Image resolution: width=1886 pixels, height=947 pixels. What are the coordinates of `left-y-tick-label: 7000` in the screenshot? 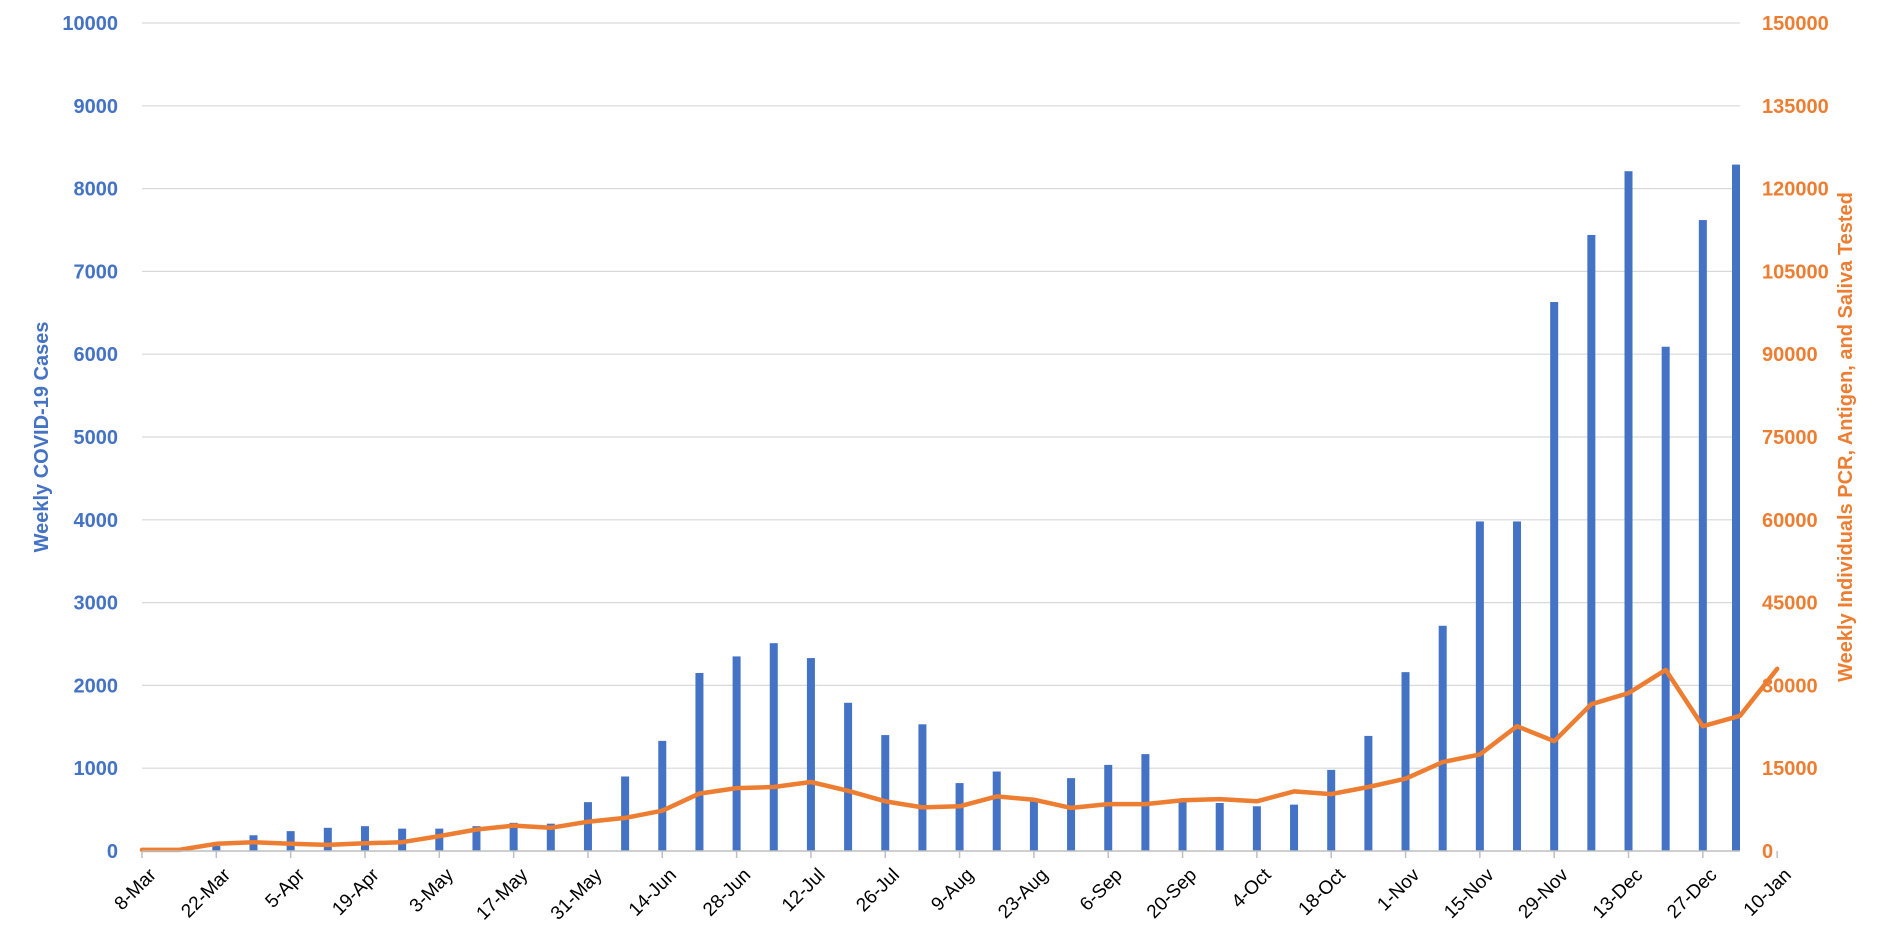 It's located at (96, 272).